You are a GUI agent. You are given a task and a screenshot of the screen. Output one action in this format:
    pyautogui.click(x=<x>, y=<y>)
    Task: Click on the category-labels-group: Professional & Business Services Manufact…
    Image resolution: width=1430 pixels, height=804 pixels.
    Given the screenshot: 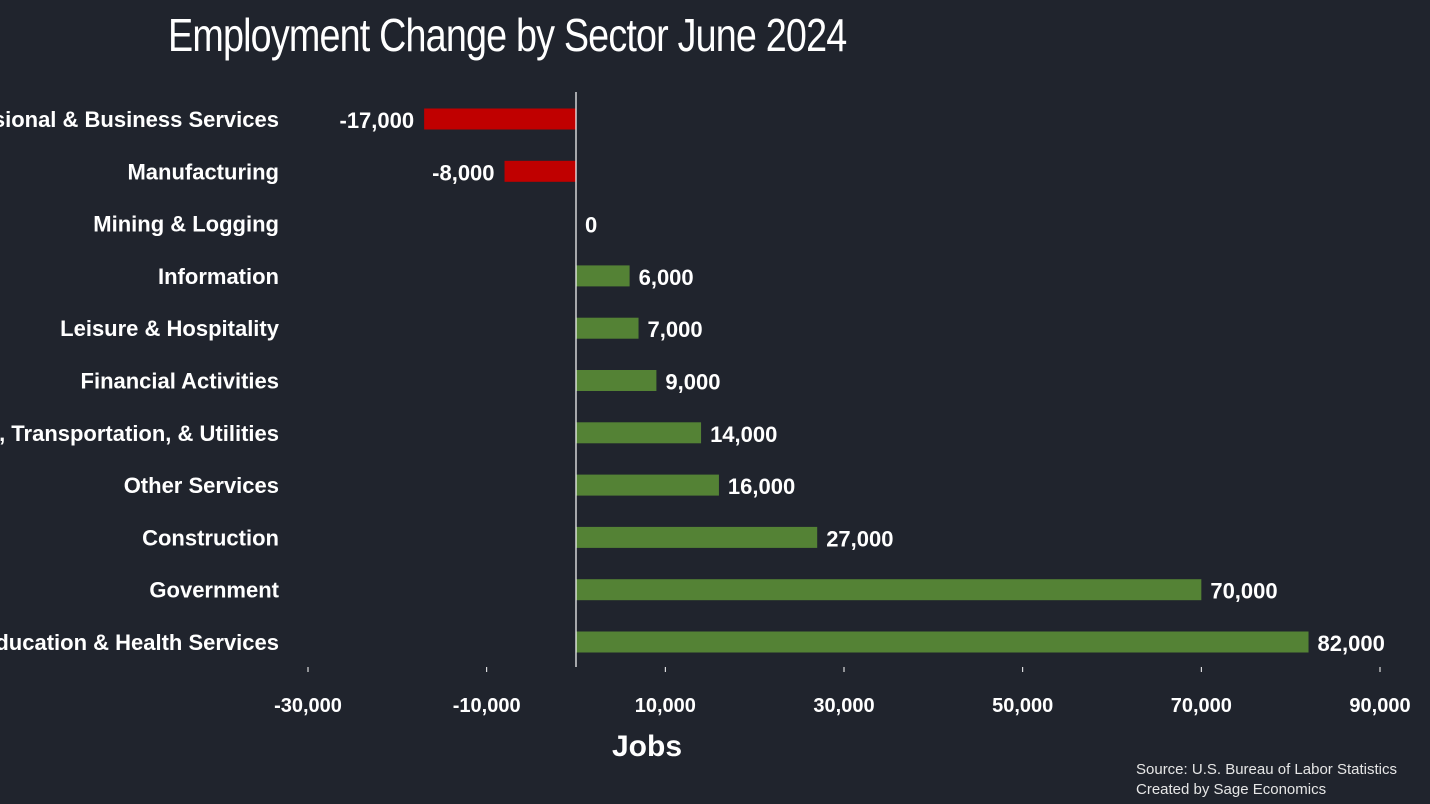 What is the action you would take?
    pyautogui.click(x=140, y=381)
    